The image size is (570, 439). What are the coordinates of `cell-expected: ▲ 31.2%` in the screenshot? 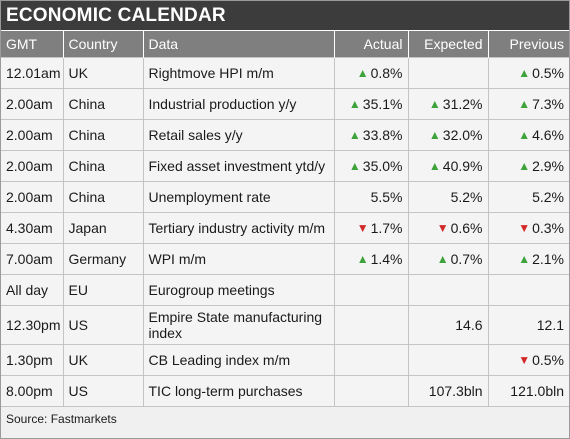 It's located at (448, 104).